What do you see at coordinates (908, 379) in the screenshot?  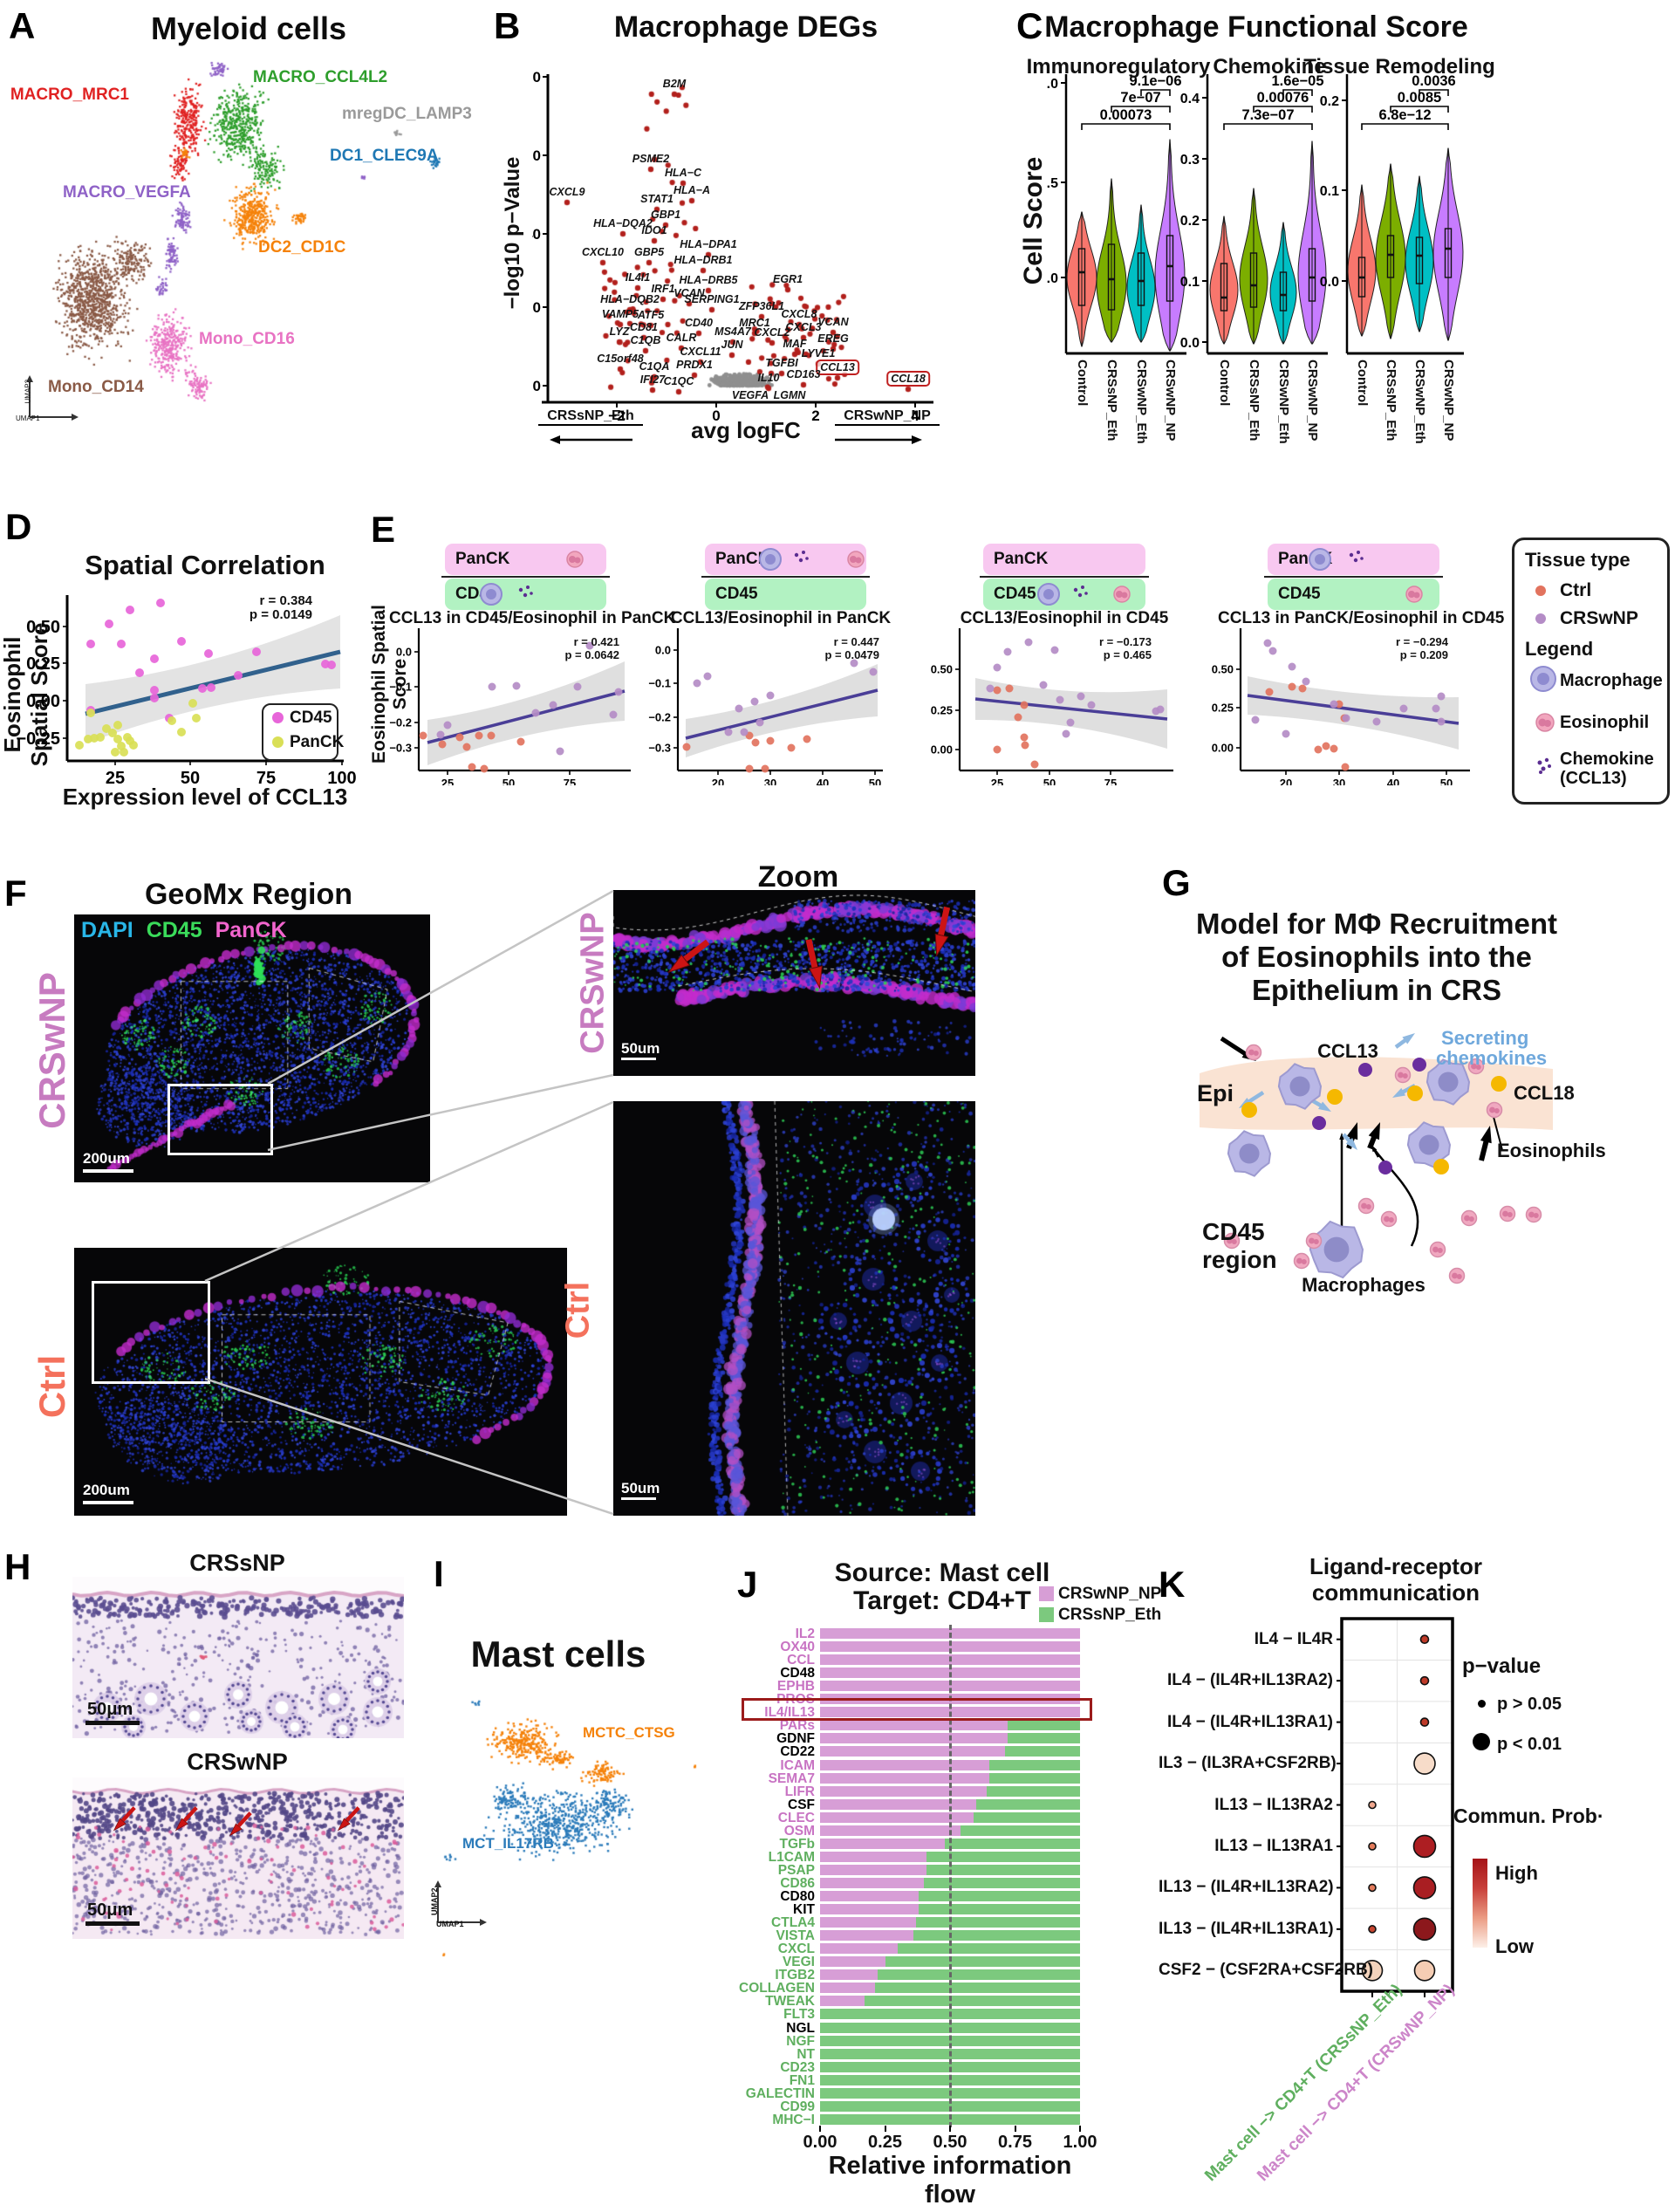 I see `gene-label-ccl18: CCL18` at bounding box center [908, 379].